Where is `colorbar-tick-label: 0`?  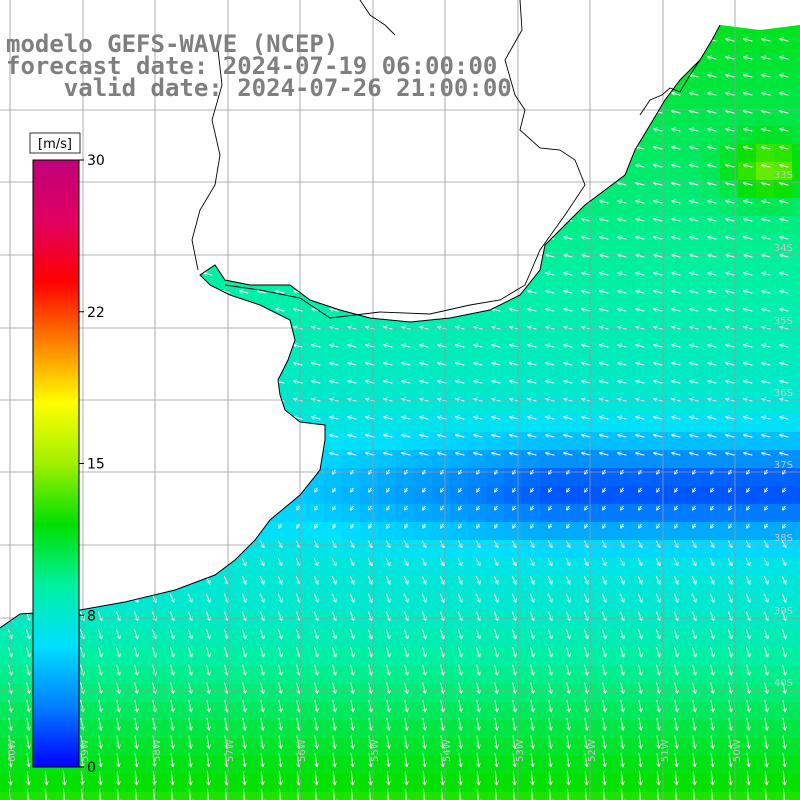 colorbar-tick-label: 0 is located at coordinates (91, 768).